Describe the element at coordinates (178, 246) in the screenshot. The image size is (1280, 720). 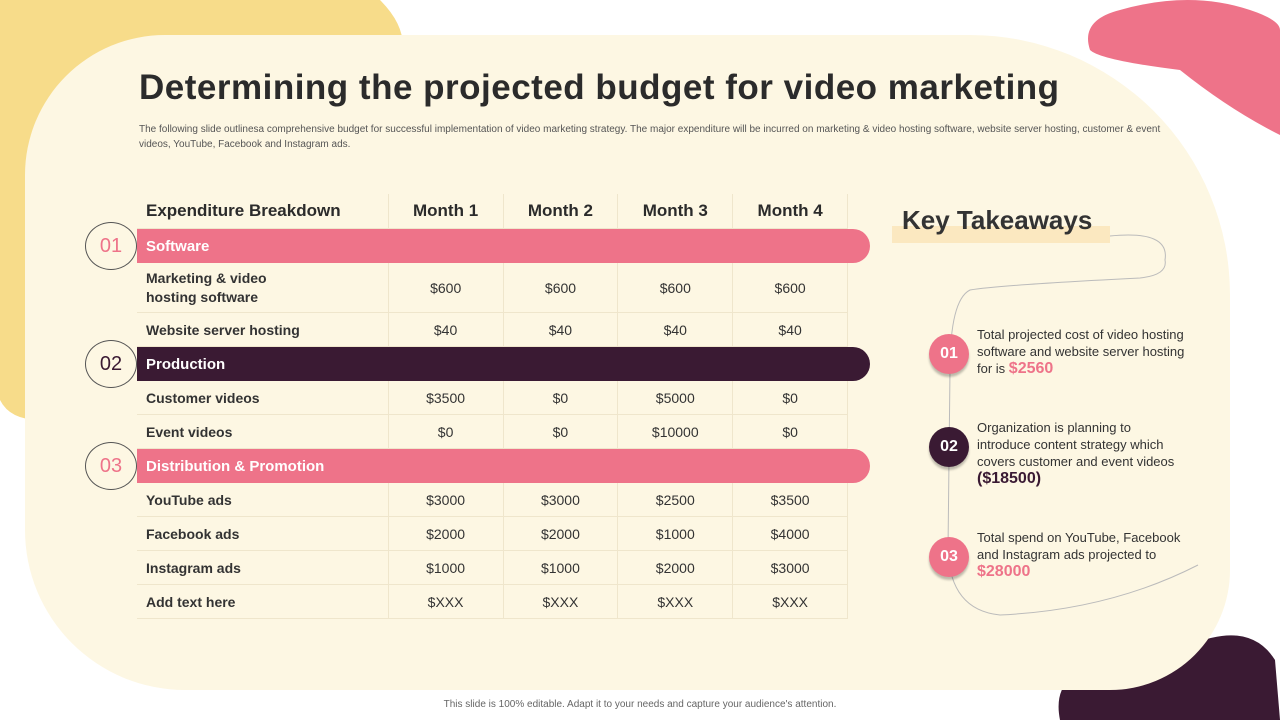
I see `section-label: Software` at that location.